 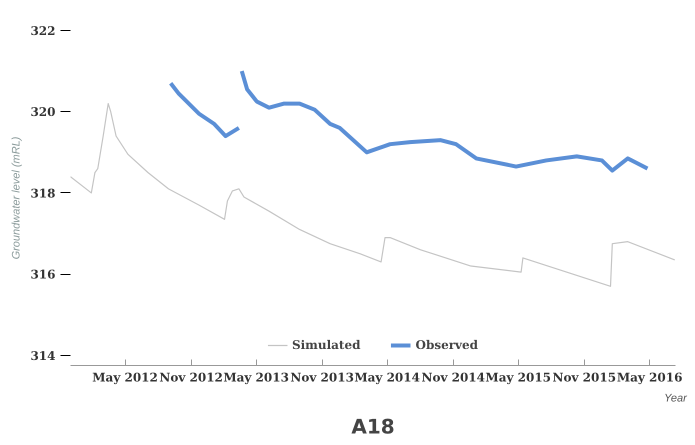 I want to click on legend-label: Observed, so click(x=447, y=345).